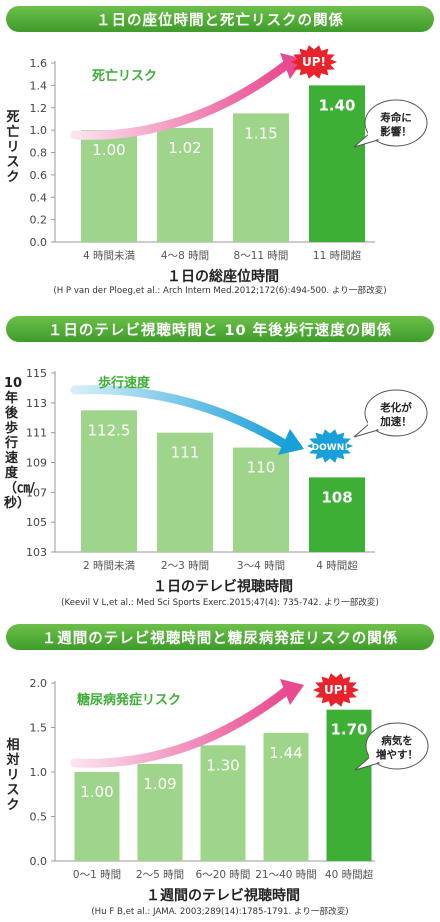  What do you see at coordinates (39, 197) in the screenshot?
I see `y-tick-label: 0.4` at bounding box center [39, 197].